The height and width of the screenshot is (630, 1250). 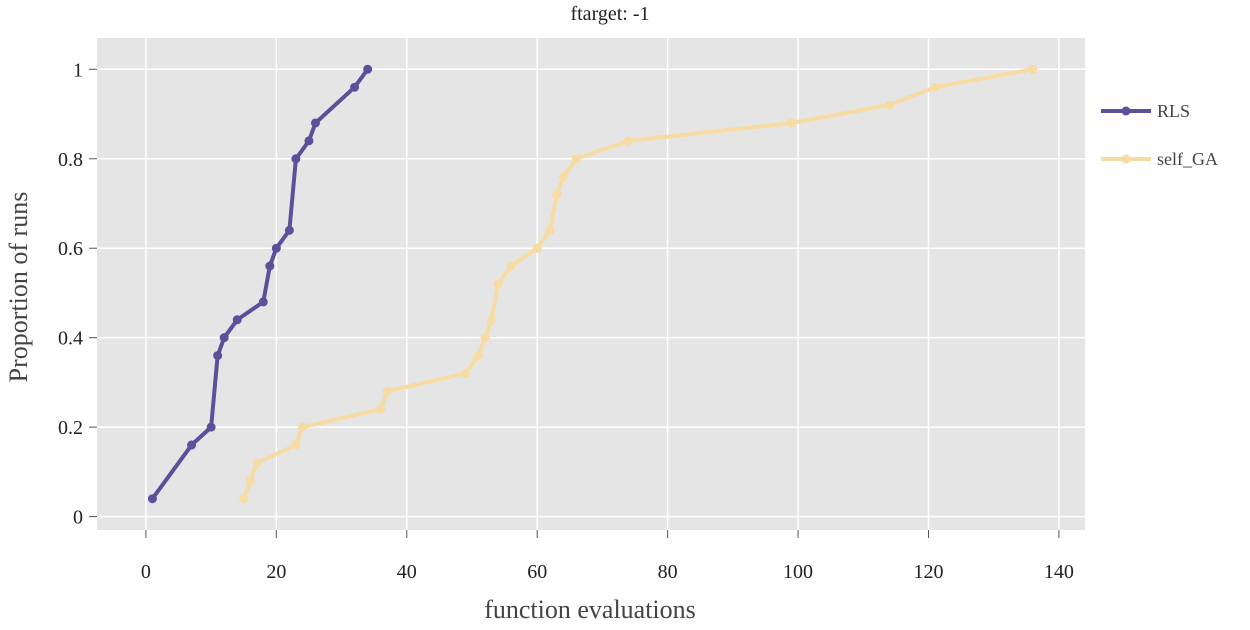 I want to click on x-tick-label: 80, so click(x=668, y=572).